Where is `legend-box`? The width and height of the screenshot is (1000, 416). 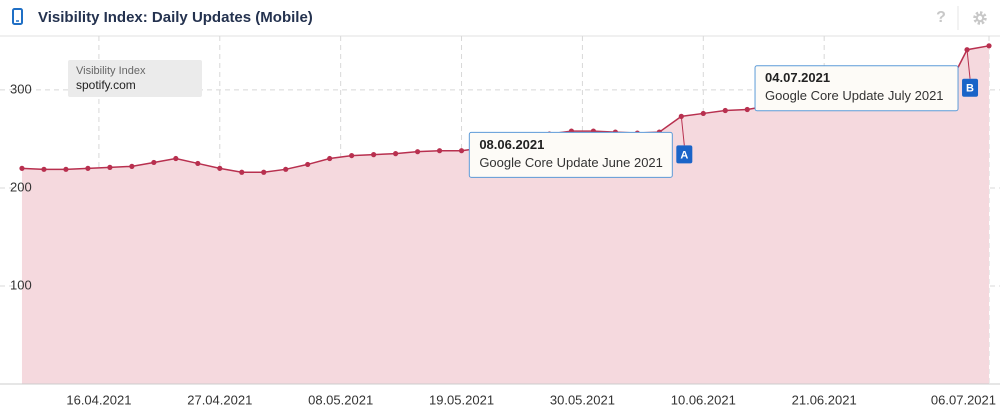 legend-box is located at coordinates (135, 78).